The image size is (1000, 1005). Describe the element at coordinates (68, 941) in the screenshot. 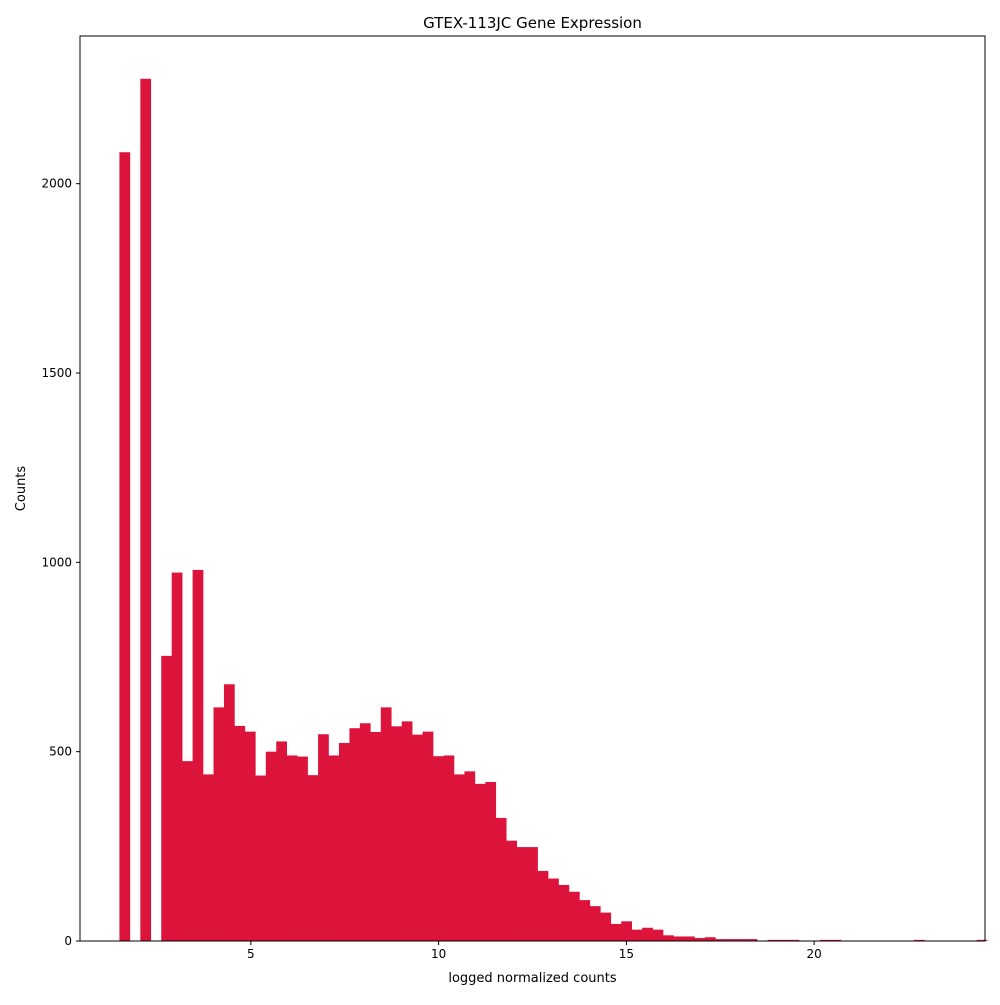

I see `y-tick-label: 0` at that location.